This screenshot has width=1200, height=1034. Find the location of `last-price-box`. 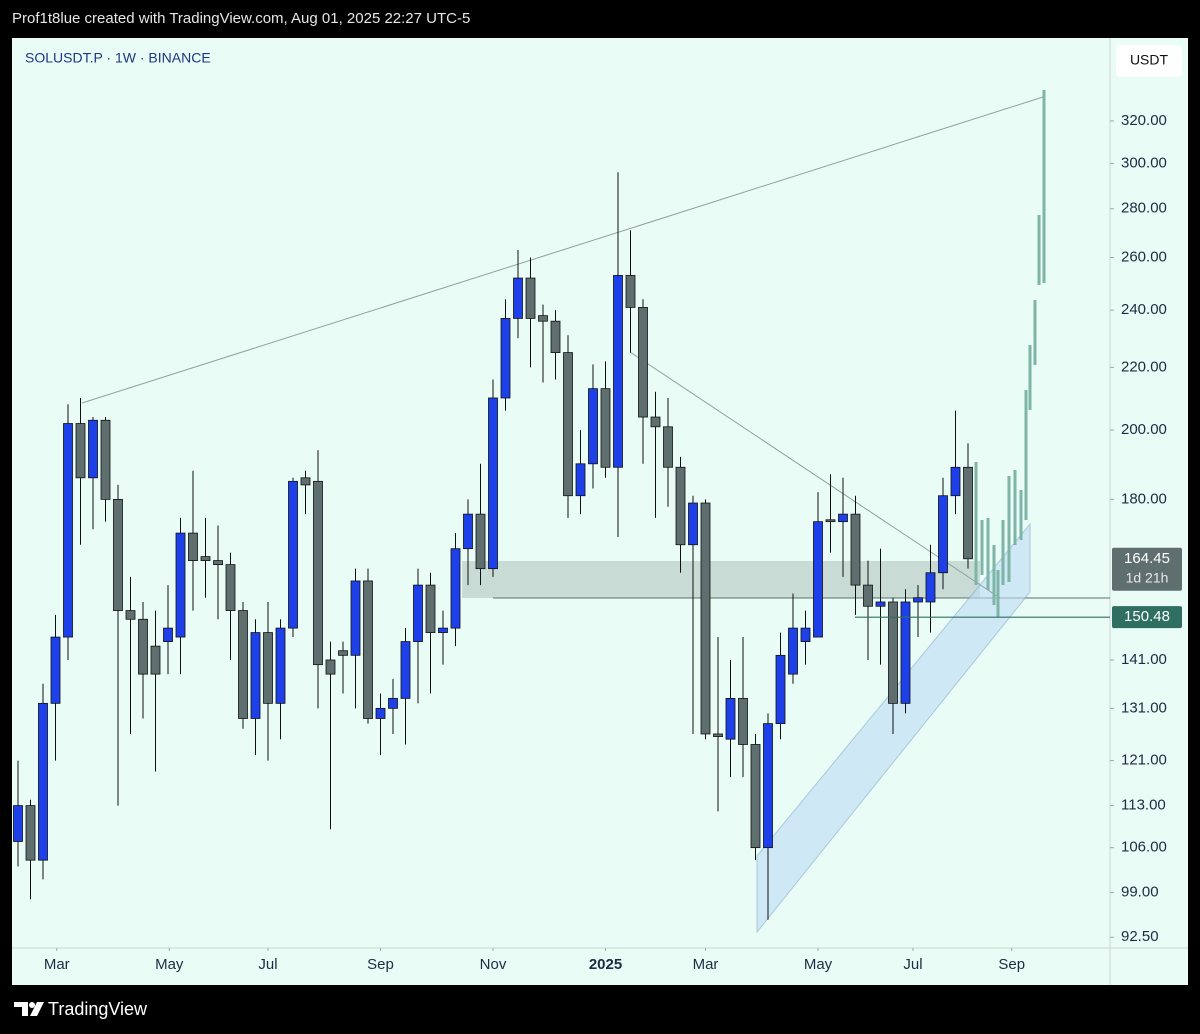

last-price-box is located at coordinates (1147, 569).